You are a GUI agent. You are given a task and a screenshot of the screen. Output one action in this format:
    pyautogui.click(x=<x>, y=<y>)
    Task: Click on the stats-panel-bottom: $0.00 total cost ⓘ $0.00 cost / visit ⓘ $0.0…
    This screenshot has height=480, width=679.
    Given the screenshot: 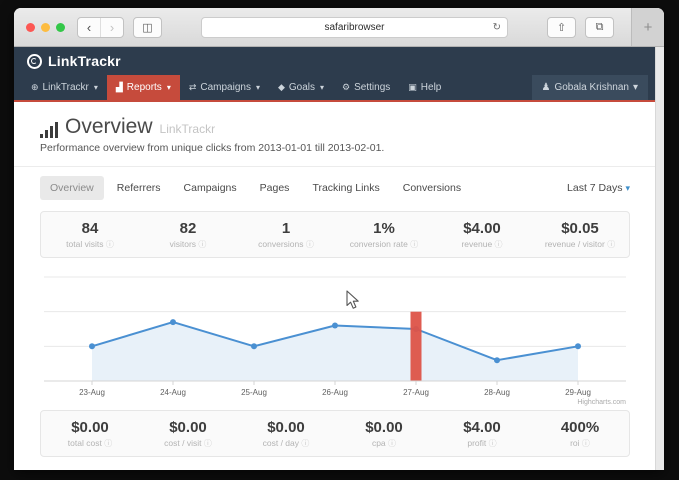 What is the action you would take?
    pyautogui.click(x=335, y=433)
    